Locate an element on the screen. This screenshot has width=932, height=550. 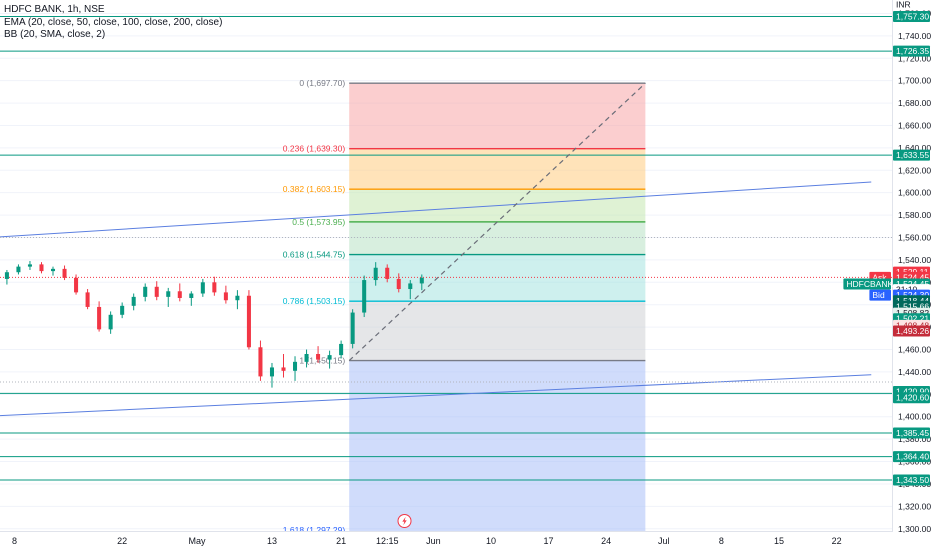
side-tag-label: Bid is located at coordinates (878, 295).